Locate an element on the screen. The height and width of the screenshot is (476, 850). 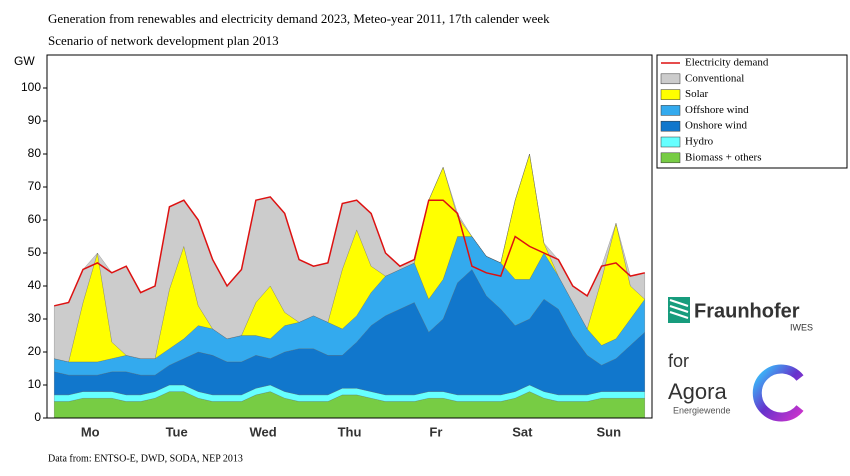
x-tick-label: Wed is located at coordinates (262, 431).